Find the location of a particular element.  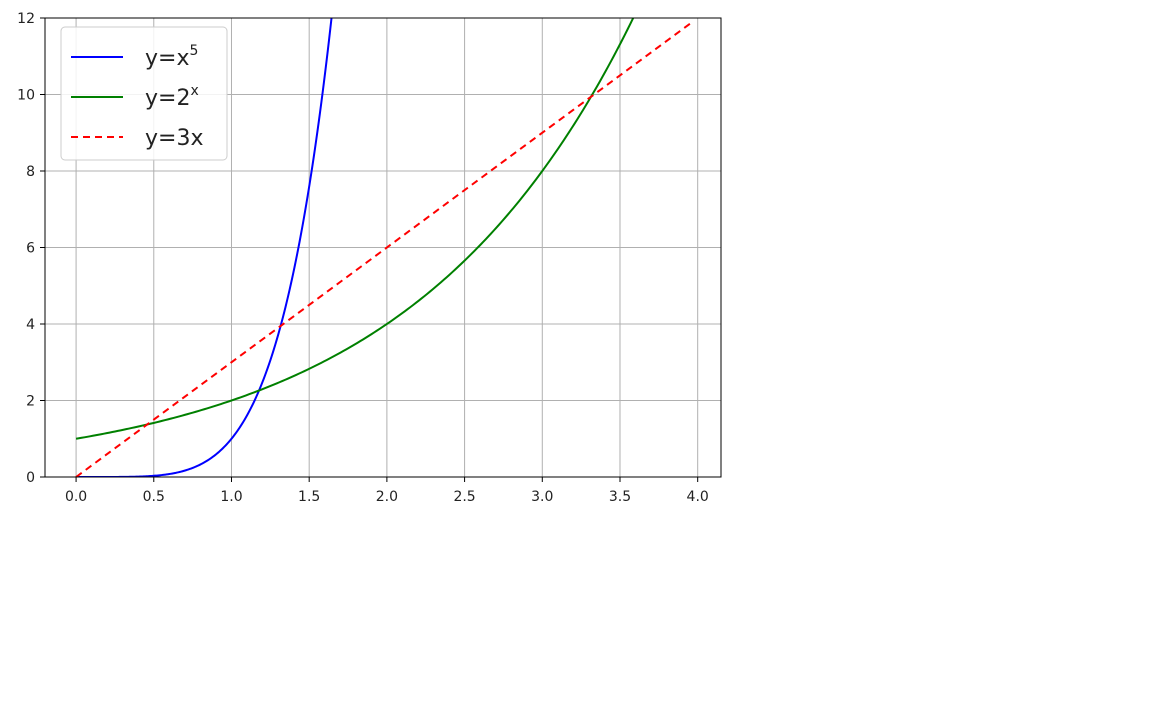

x-tick-label: 1.0 is located at coordinates (231, 497).